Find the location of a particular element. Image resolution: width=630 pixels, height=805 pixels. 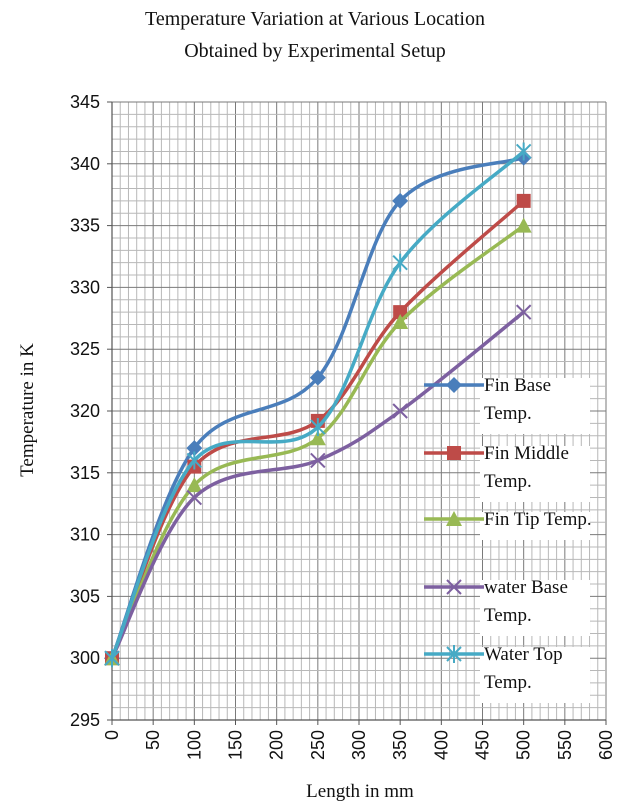

x-tick-label: 100 is located at coordinates (194, 745).